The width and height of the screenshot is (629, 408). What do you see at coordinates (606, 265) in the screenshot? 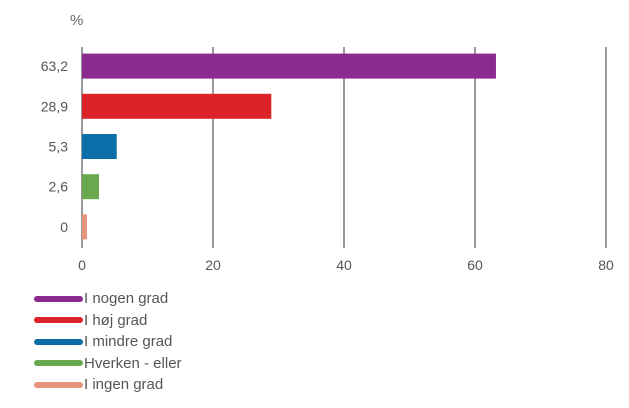
I see `x-tick-label: 80` at bounding box center [606, 265].